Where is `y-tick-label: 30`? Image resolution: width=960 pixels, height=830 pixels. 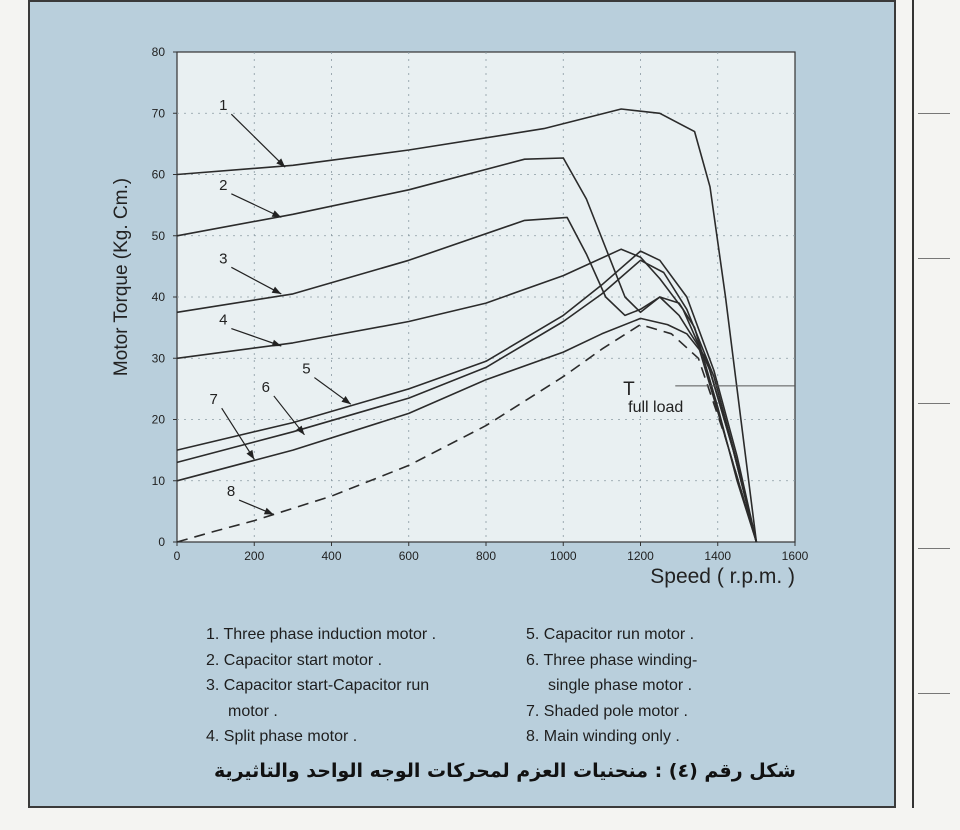 y-tick-label: 30 is located at coordinates (159, 358).